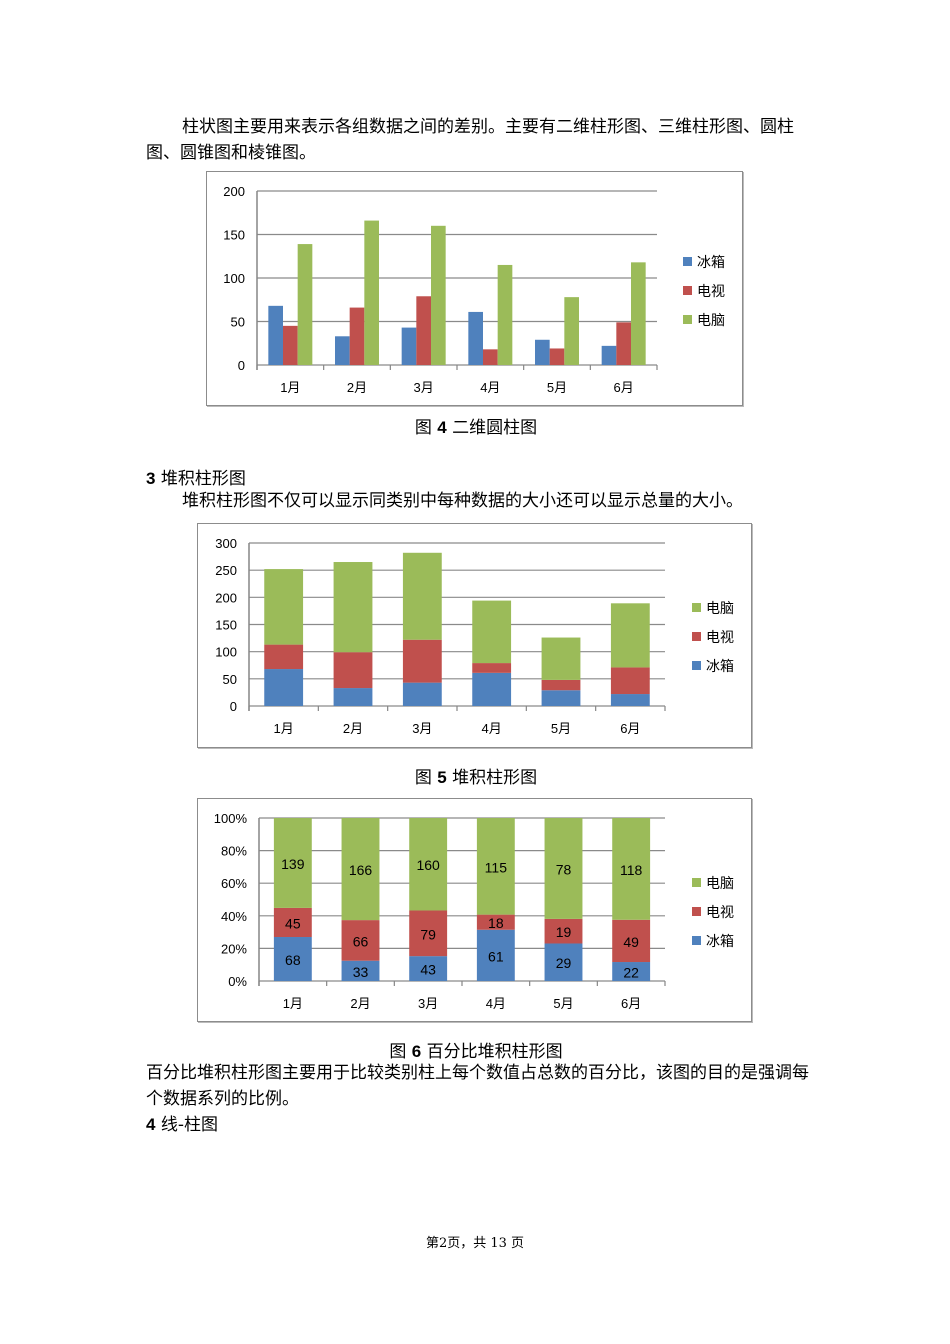 This screenshot has width=950, height=1344. Describe the element at coordinates (226, 597) in the screenshot. I see `y-tick-label: 200` at that location.